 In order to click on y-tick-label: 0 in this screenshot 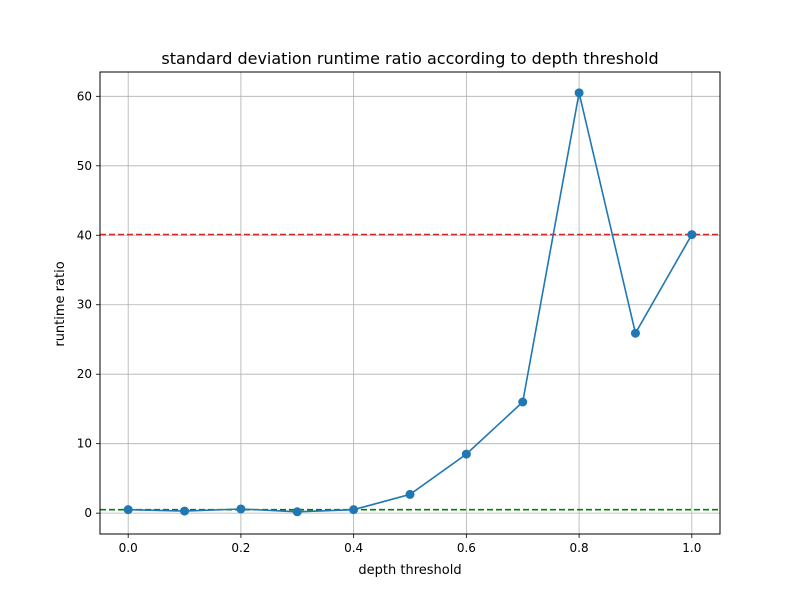, I will do `click(88, 513)`.